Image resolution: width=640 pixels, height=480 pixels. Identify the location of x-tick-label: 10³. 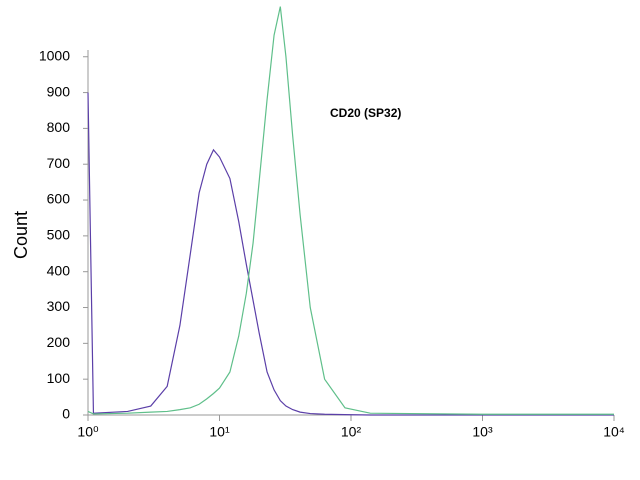
(482, 432).